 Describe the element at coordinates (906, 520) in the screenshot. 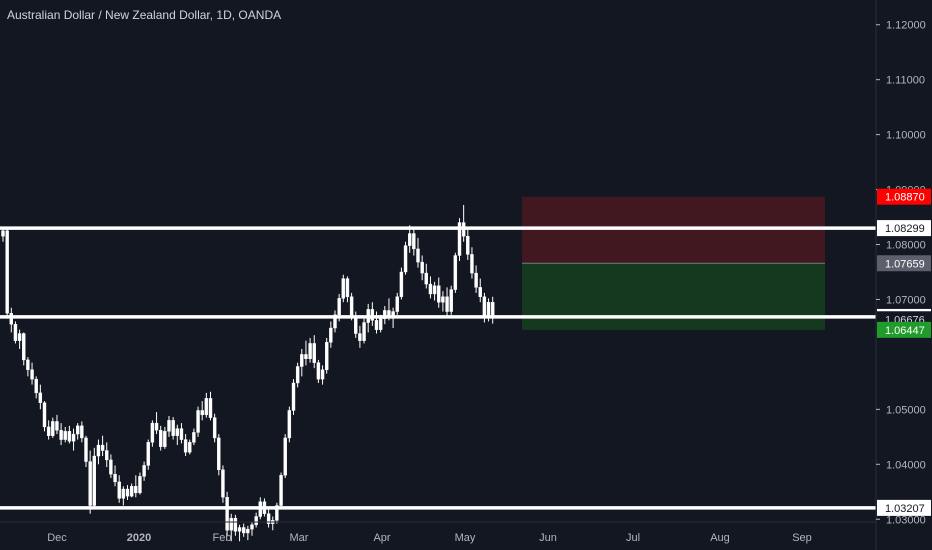

I see `price-tick-label: 1.03000` at that location.